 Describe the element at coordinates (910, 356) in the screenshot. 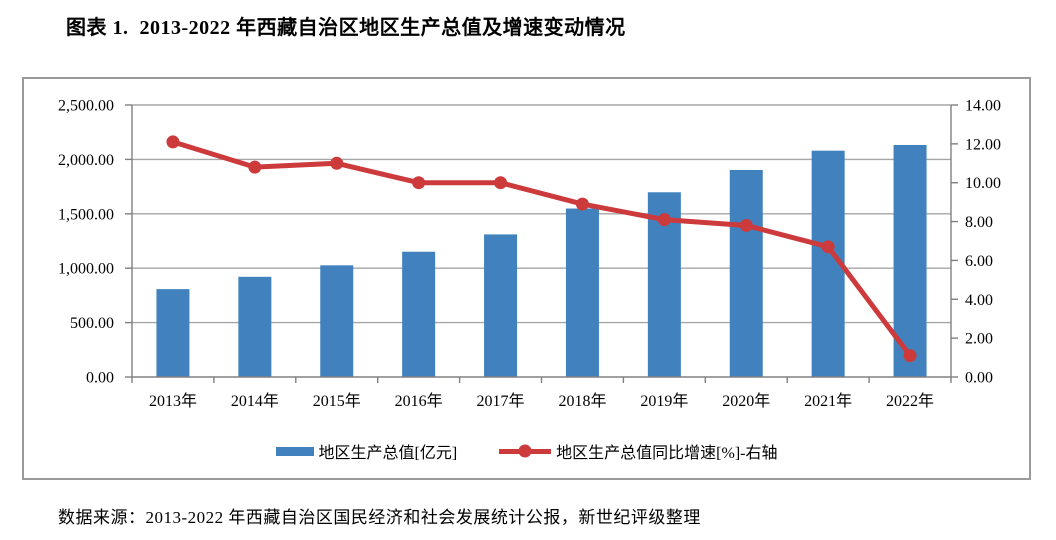

I see `growth-point-2022年` at that location.